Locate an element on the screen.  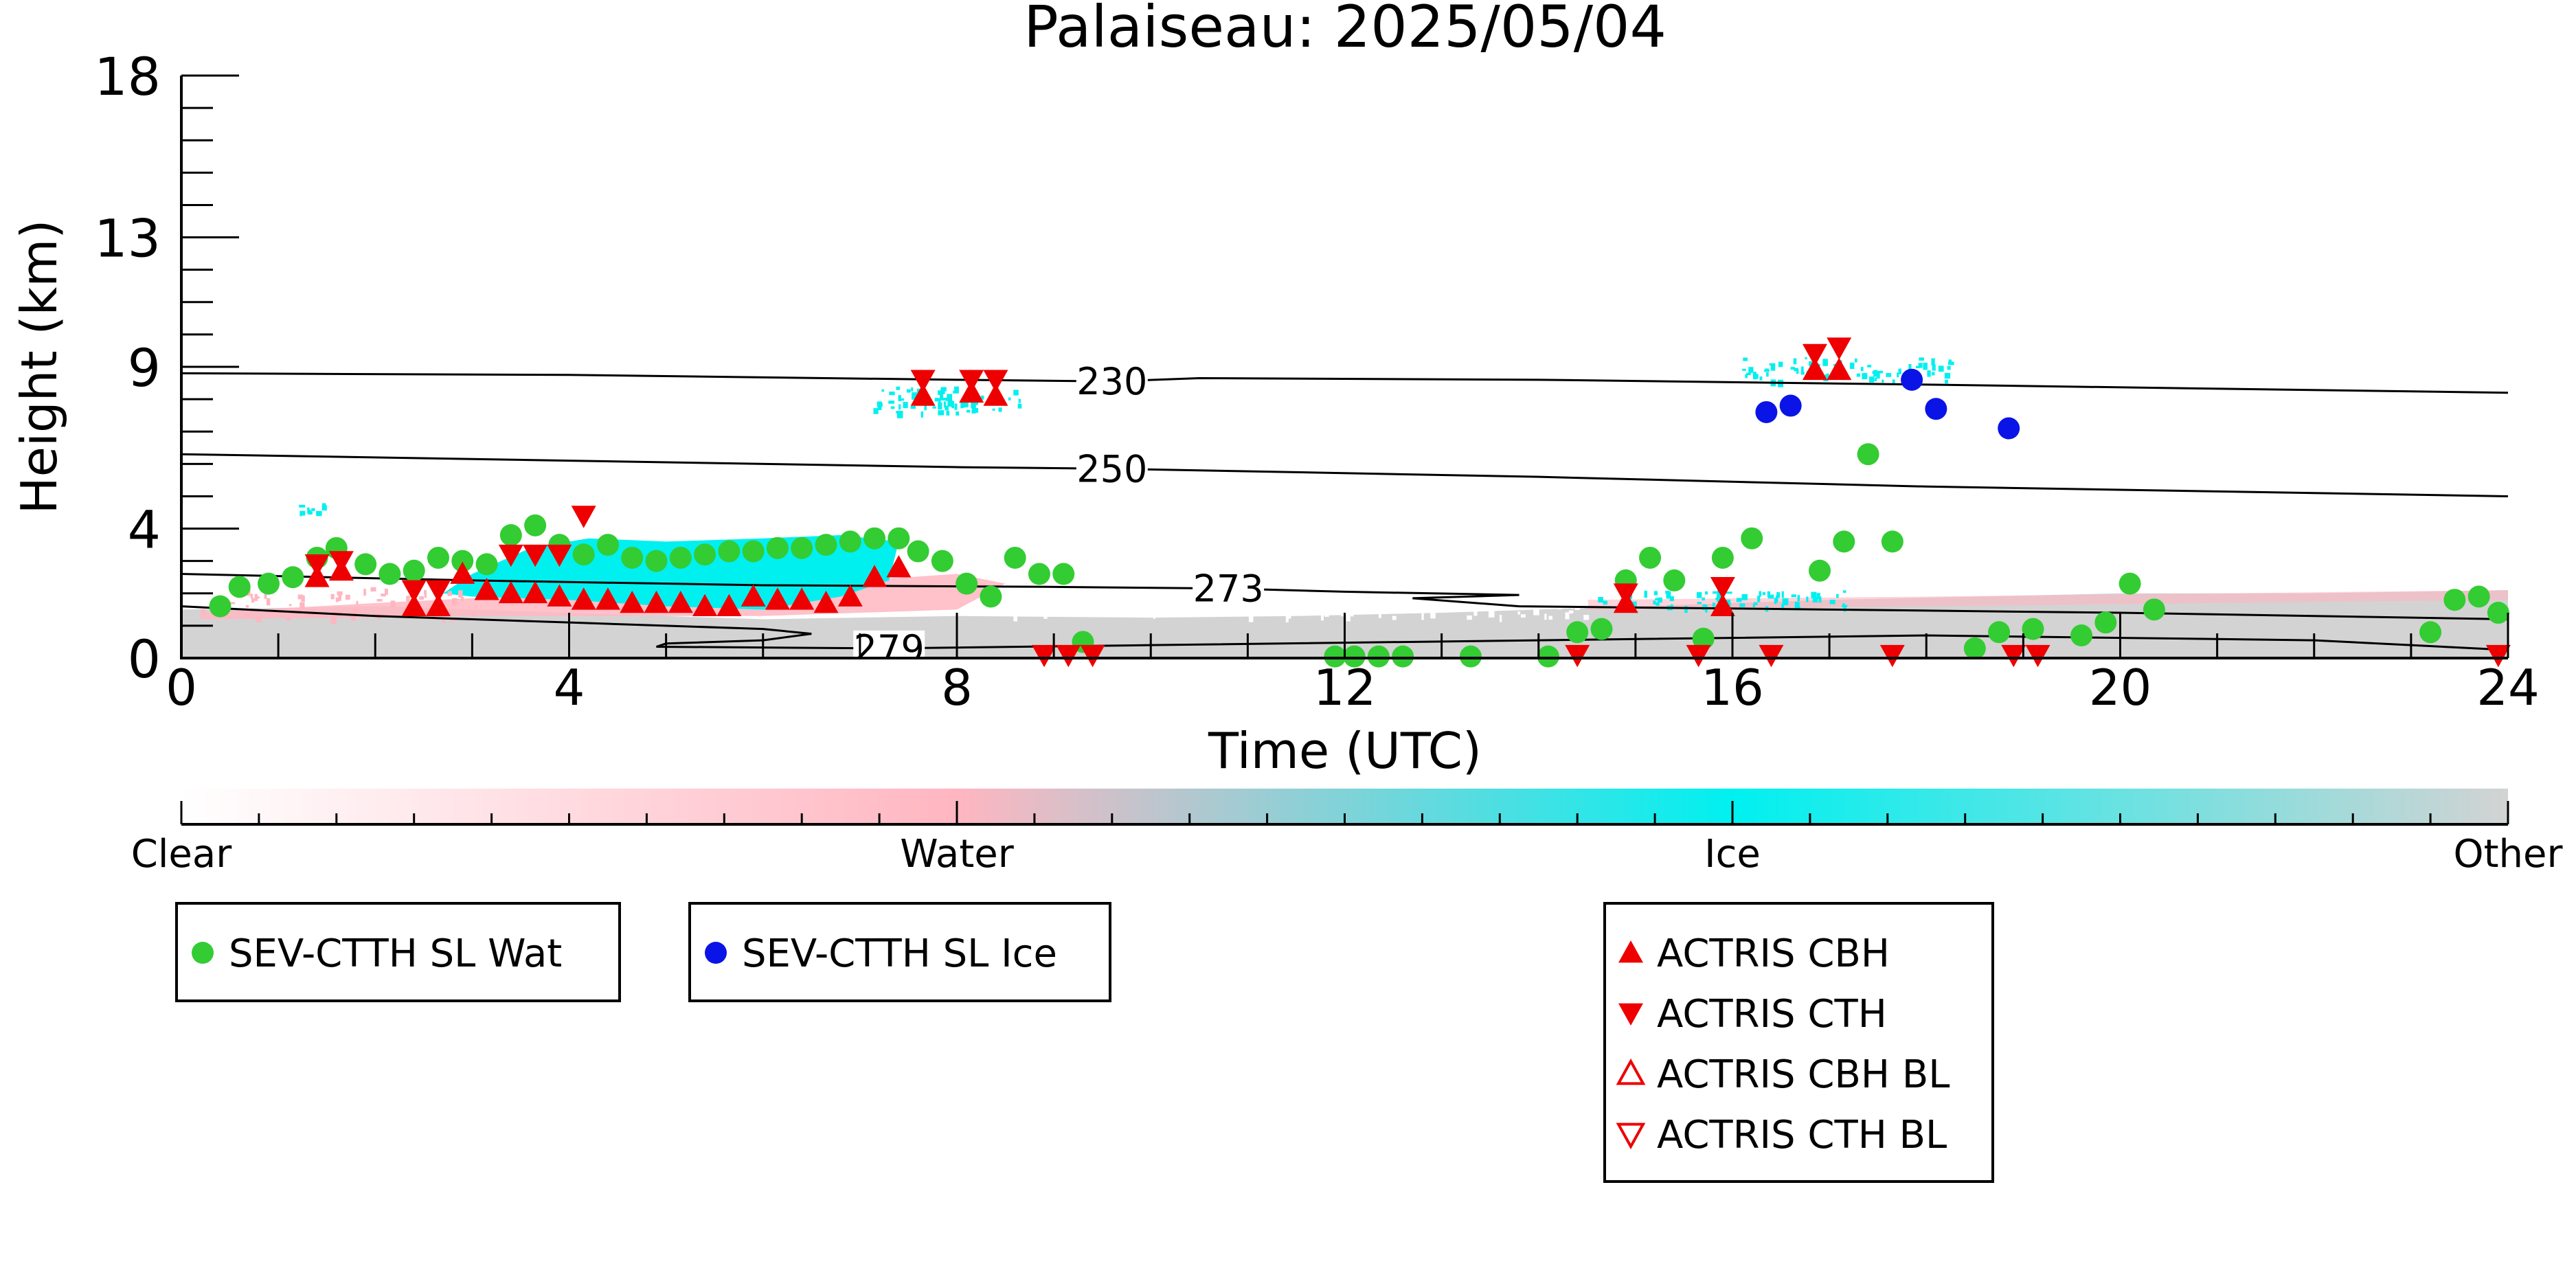
chart-title: Palaiseau: 2025/05/04 is located at coordinates (1345, 30).